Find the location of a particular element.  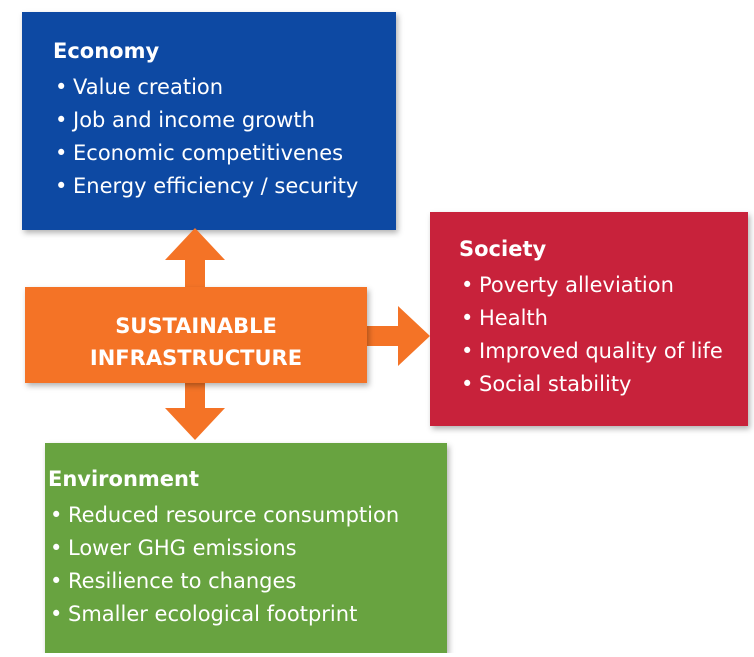

box-item: Lower GHG emissions is located at coordinates (182, 548).